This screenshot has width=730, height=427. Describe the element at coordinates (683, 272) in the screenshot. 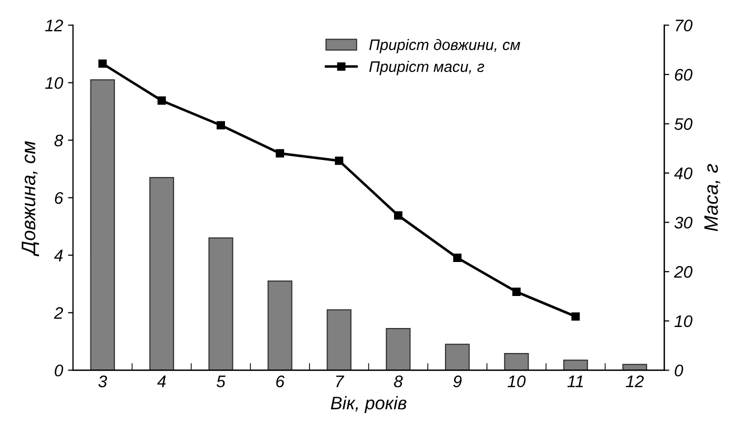

I see `y2-tick-label: 20` at that location.